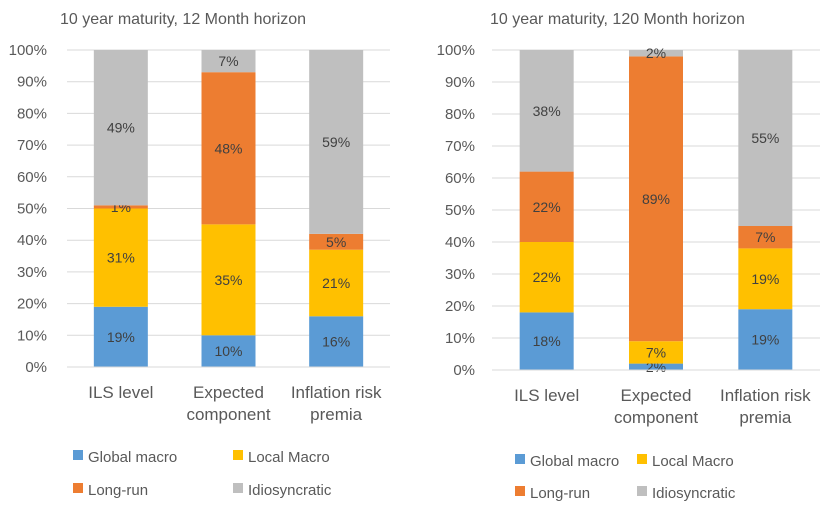 This screenshot has width=834, height=512. Describe the element at coordinates (183, 19) in the screenshot. I see `chart1-title: 10 year maturity, 12 Month horizon` at that location.